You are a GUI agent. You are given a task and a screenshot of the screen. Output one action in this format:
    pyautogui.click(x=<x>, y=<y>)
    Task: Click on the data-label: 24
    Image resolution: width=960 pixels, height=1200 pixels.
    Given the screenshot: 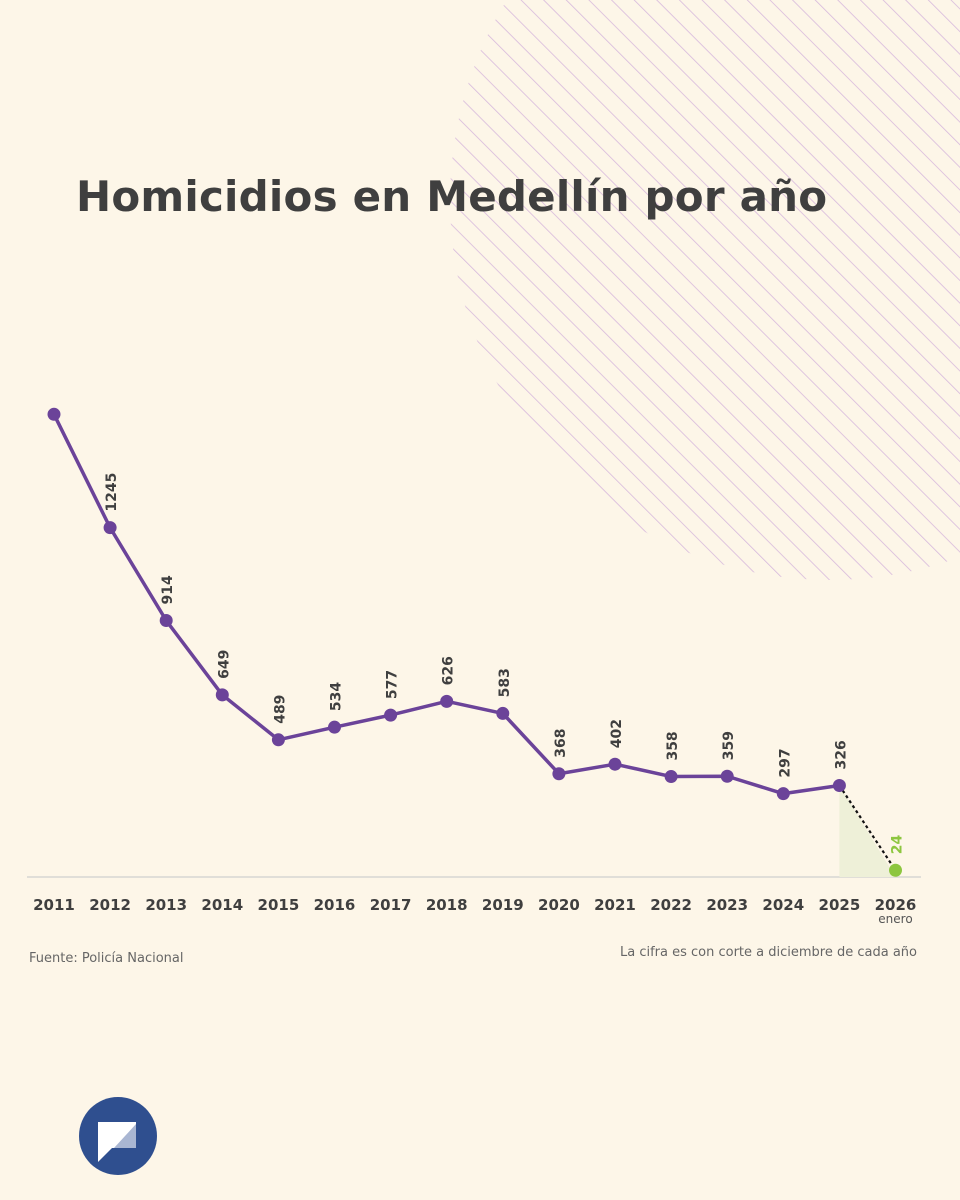 What is the action you would take?
    pyautogui.click(x=898, y=845)
    